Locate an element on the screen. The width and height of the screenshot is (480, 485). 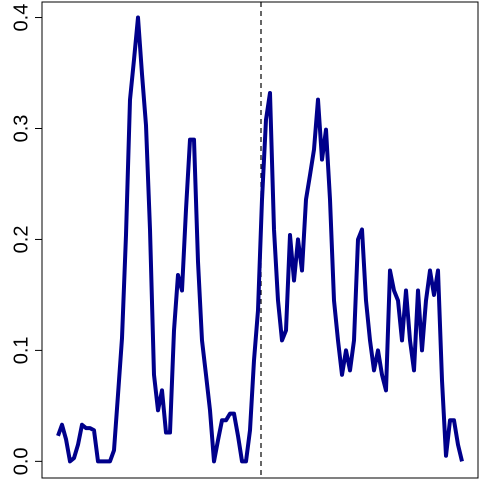
y-tick-label: 0.0 is located at coordinates (21, 461).